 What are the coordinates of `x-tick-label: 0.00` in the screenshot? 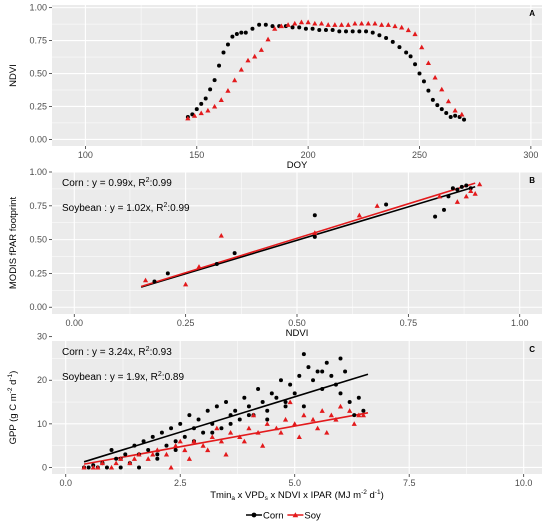 It's located at (75, 323).